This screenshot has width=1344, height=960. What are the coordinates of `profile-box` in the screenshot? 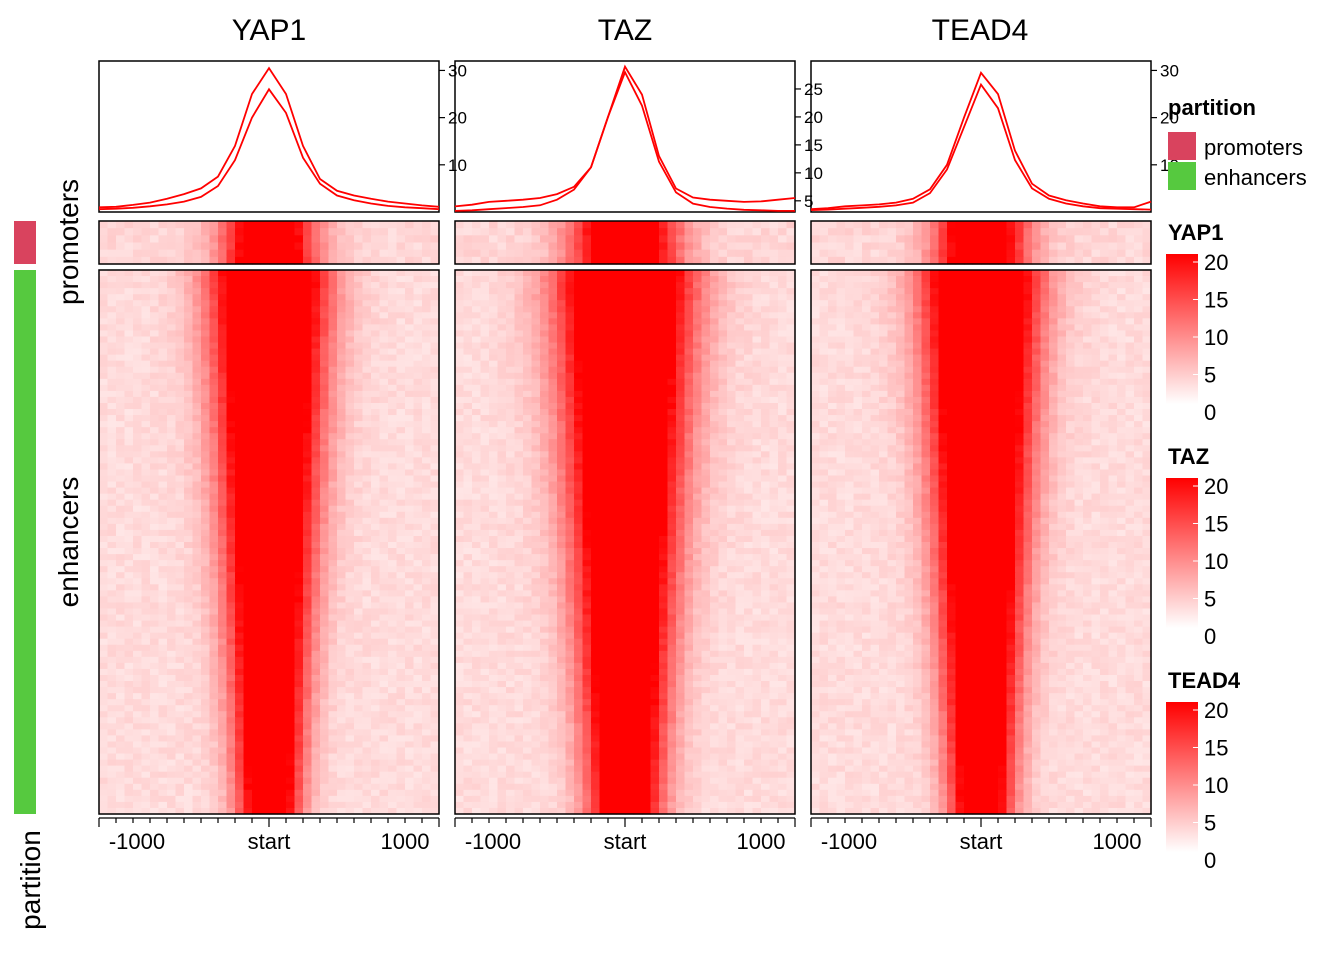 It's located at (625, 136).